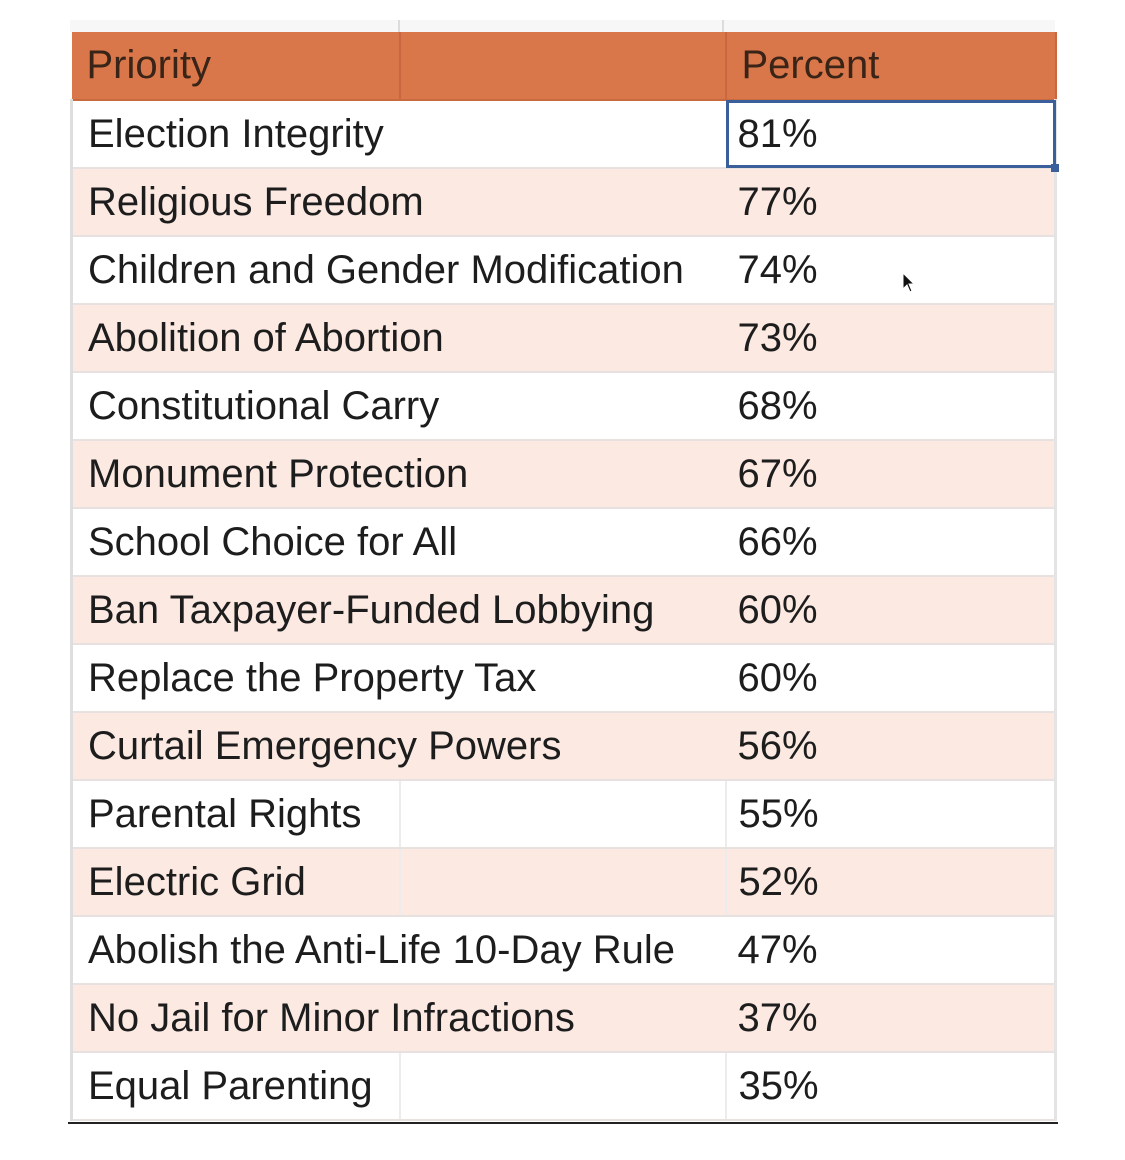 The width and height of the screenshot is (1125, 1160). I want to click on percent-cell: 35%, so click(891, 1086).